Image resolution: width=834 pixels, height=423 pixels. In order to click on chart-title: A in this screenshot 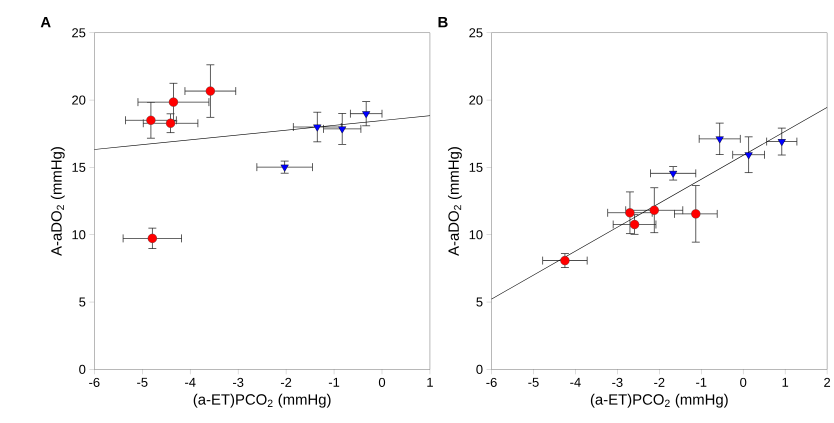, I will do `click(45, 22)`.